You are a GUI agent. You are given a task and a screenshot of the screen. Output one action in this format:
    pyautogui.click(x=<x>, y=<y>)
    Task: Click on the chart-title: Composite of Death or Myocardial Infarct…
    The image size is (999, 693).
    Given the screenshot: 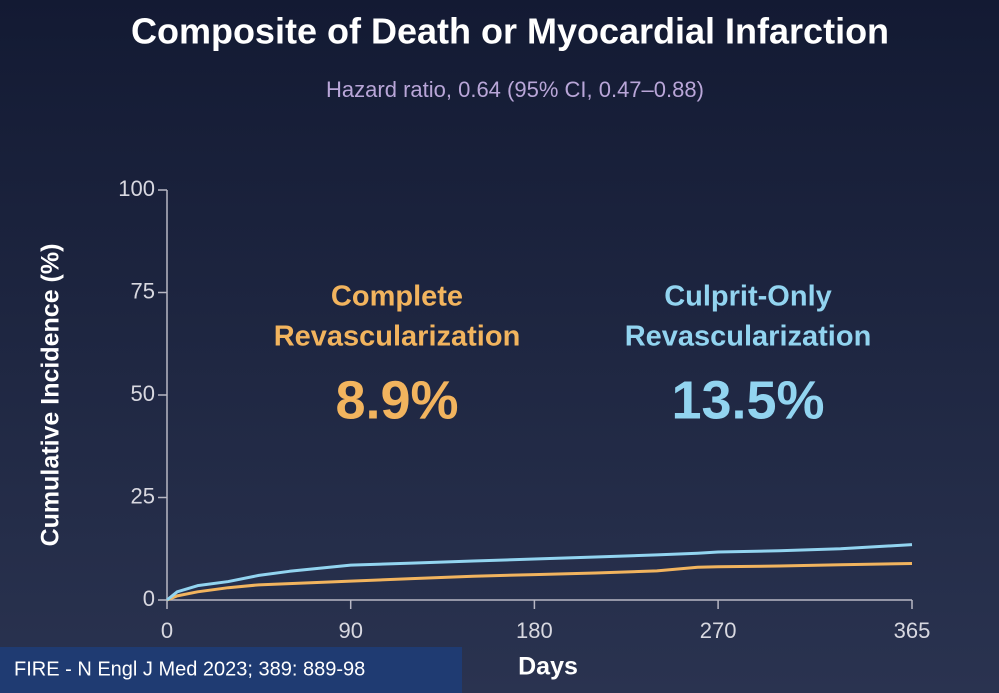 What is the action you would take?
    pyautogui.click(x=510, y=31)
    